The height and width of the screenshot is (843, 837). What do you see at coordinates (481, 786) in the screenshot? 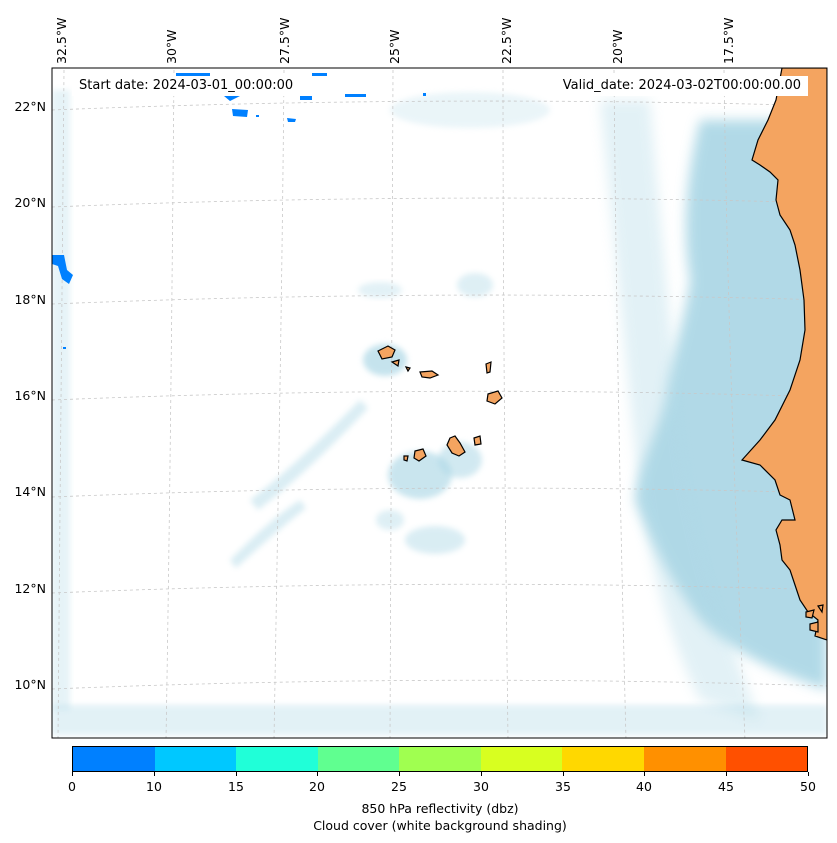
I see `colorbar-tick-label: 30` at bounding box center [481, 786].